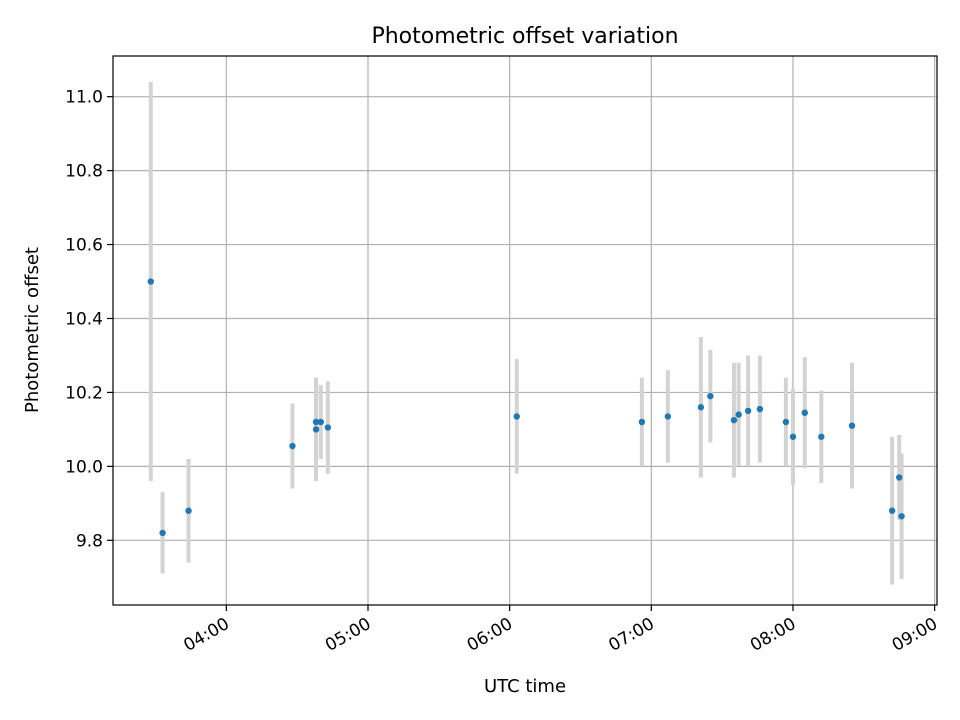  What do you see at coordinates (89, 541) in the screenshot?
I see `y-tick-label: 9.8` at bounding box center [89, 541].